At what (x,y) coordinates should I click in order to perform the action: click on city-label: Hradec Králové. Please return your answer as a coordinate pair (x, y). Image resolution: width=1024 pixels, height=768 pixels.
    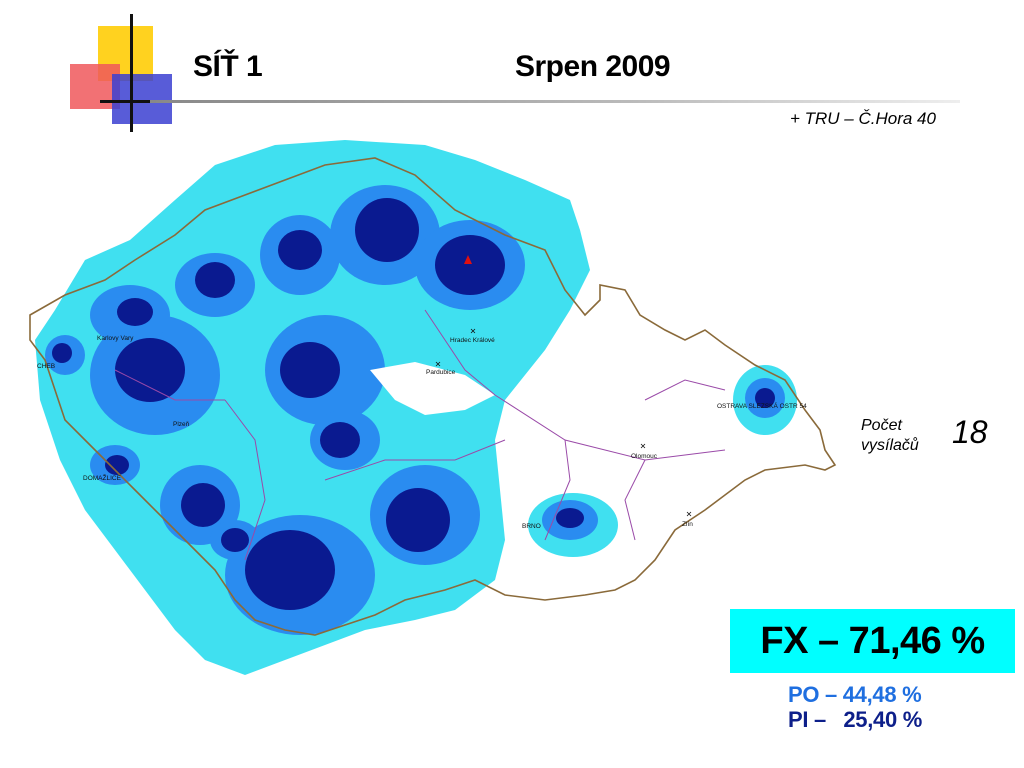
    Looking at the image, I should click on (472, 340).